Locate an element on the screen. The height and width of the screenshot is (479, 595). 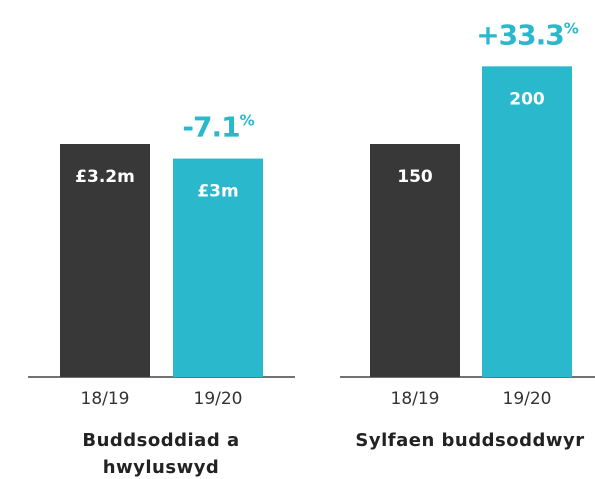
chart-title: Buddsoddiad a hwyluswyd is located at coordinates (161, 454).